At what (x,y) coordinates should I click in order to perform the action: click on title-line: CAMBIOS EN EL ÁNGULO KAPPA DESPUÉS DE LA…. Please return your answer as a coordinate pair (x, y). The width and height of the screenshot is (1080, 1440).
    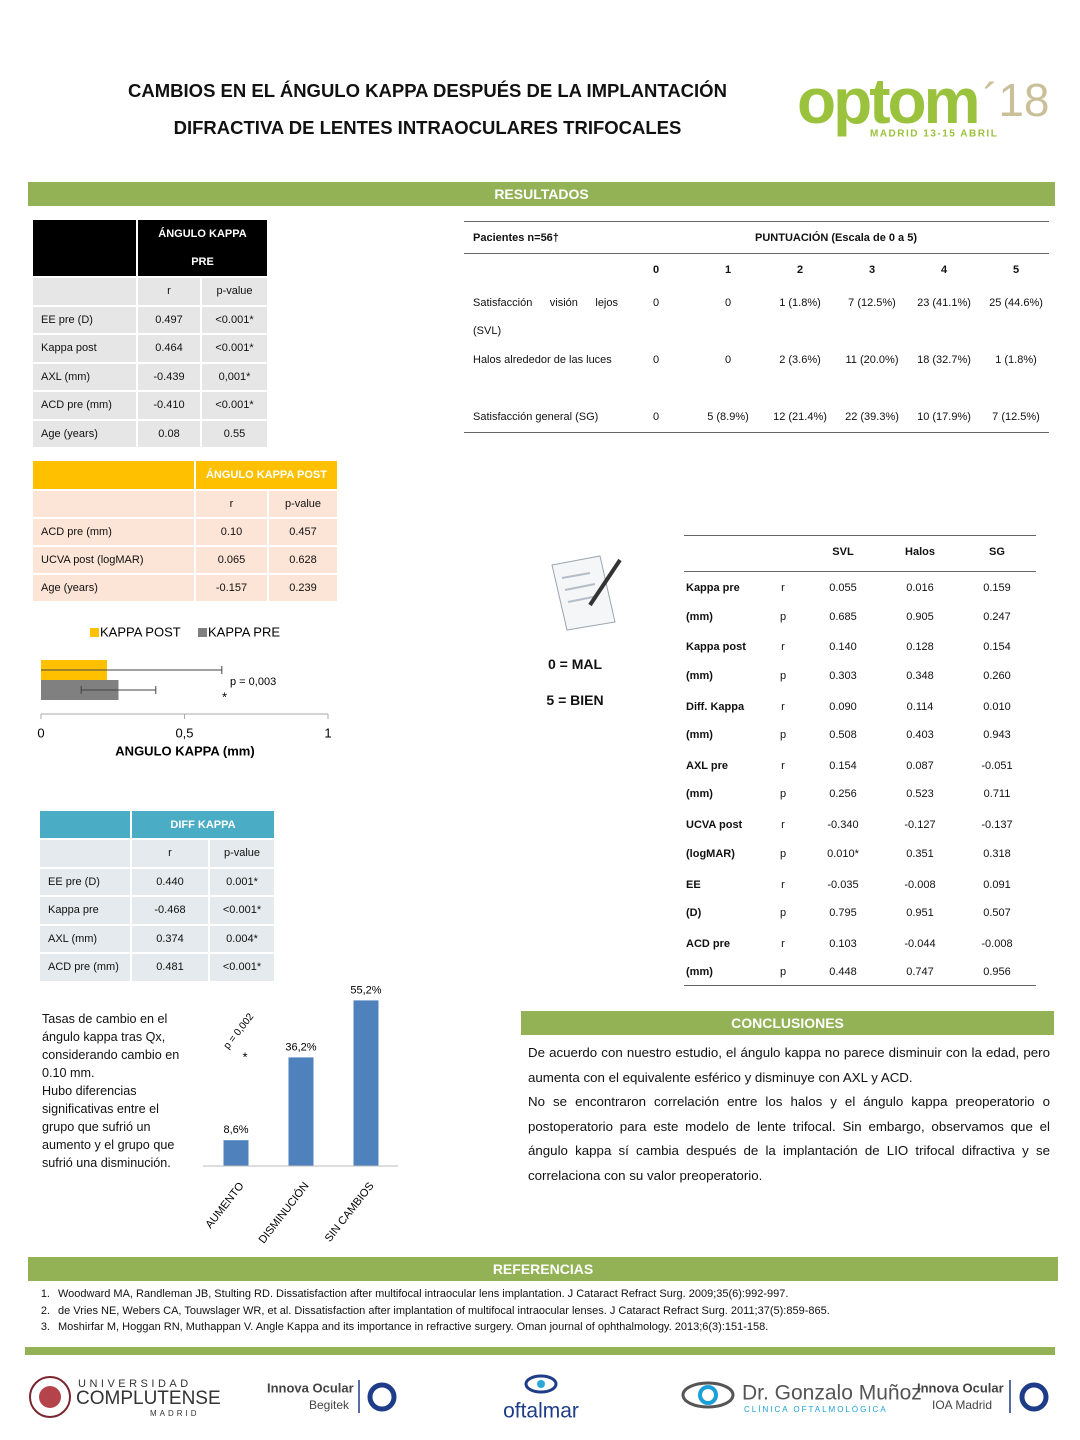
    Looking at the image, I should click on (427, 90).